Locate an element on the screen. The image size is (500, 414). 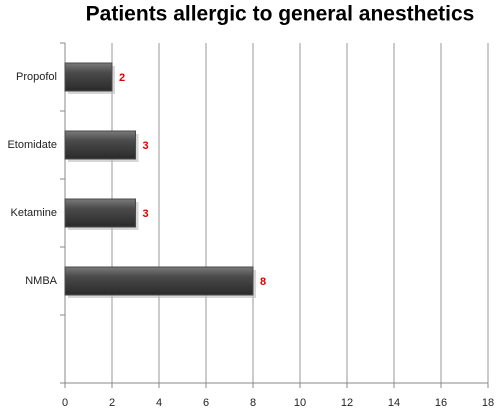
x-tick-label: 18 is located at coordinates (488, 403).